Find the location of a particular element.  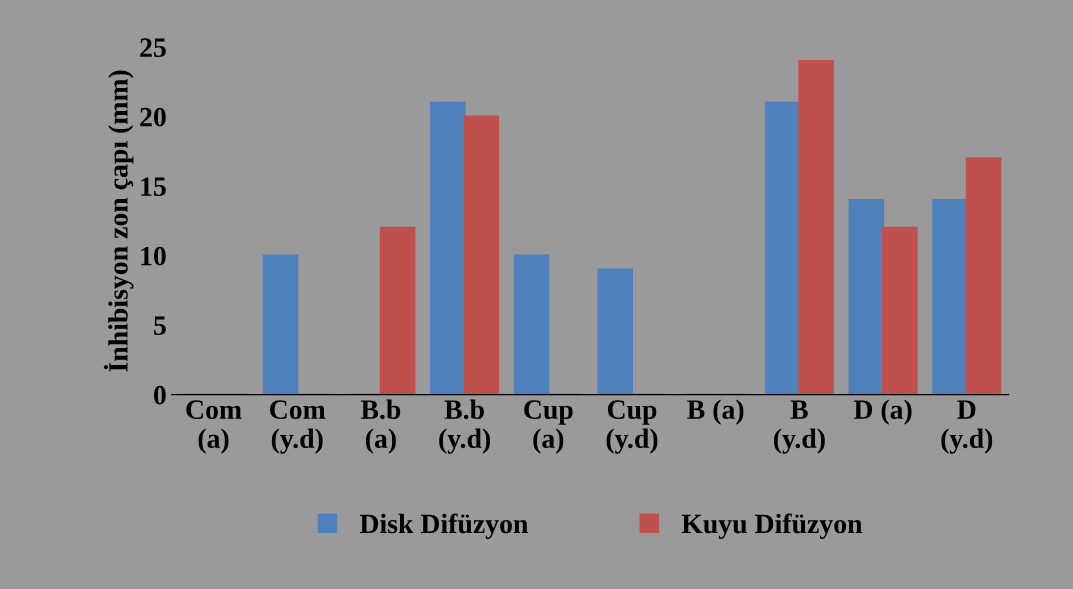

y-tick-label: 25 is located at coordinates (153, 48).